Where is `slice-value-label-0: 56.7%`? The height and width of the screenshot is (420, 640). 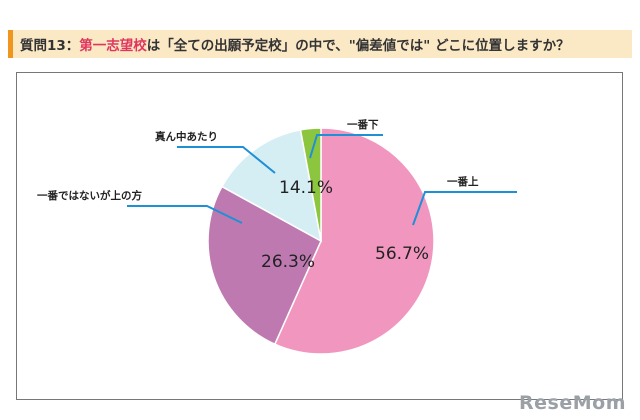
slice-value-label-0: 56.7% is located at coordinates (402, 254).